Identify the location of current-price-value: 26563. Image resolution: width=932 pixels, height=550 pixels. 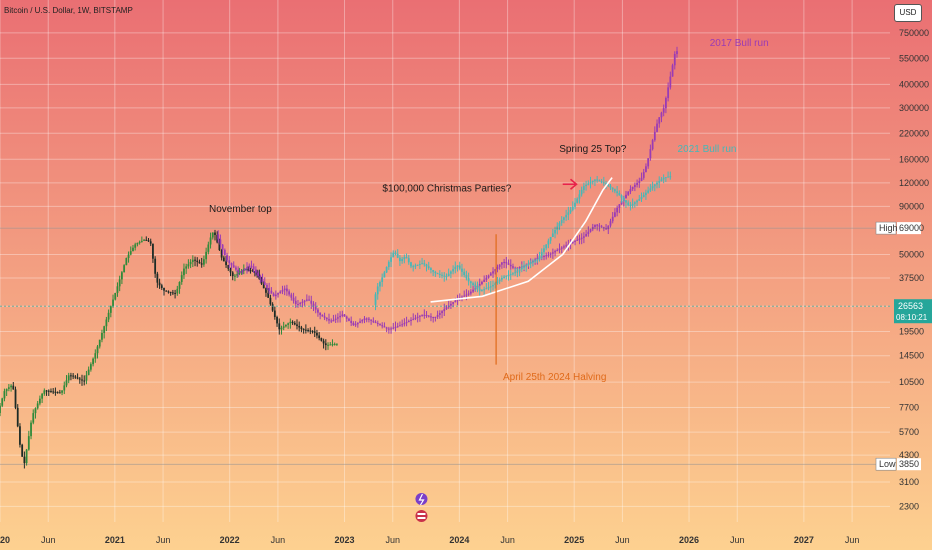
(910, 306).